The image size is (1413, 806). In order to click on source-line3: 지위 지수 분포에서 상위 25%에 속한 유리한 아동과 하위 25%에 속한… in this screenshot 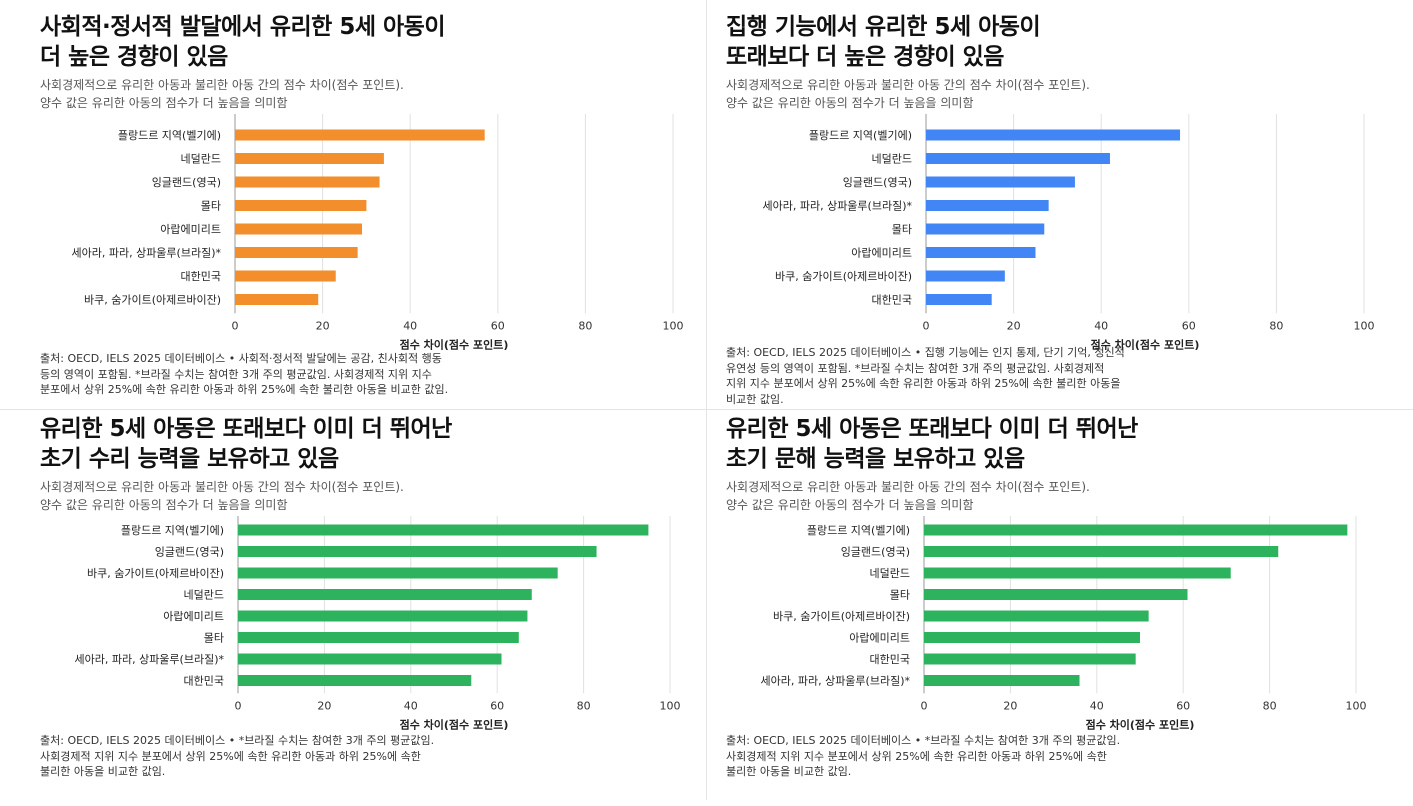, I will do `click(923, 383)`.